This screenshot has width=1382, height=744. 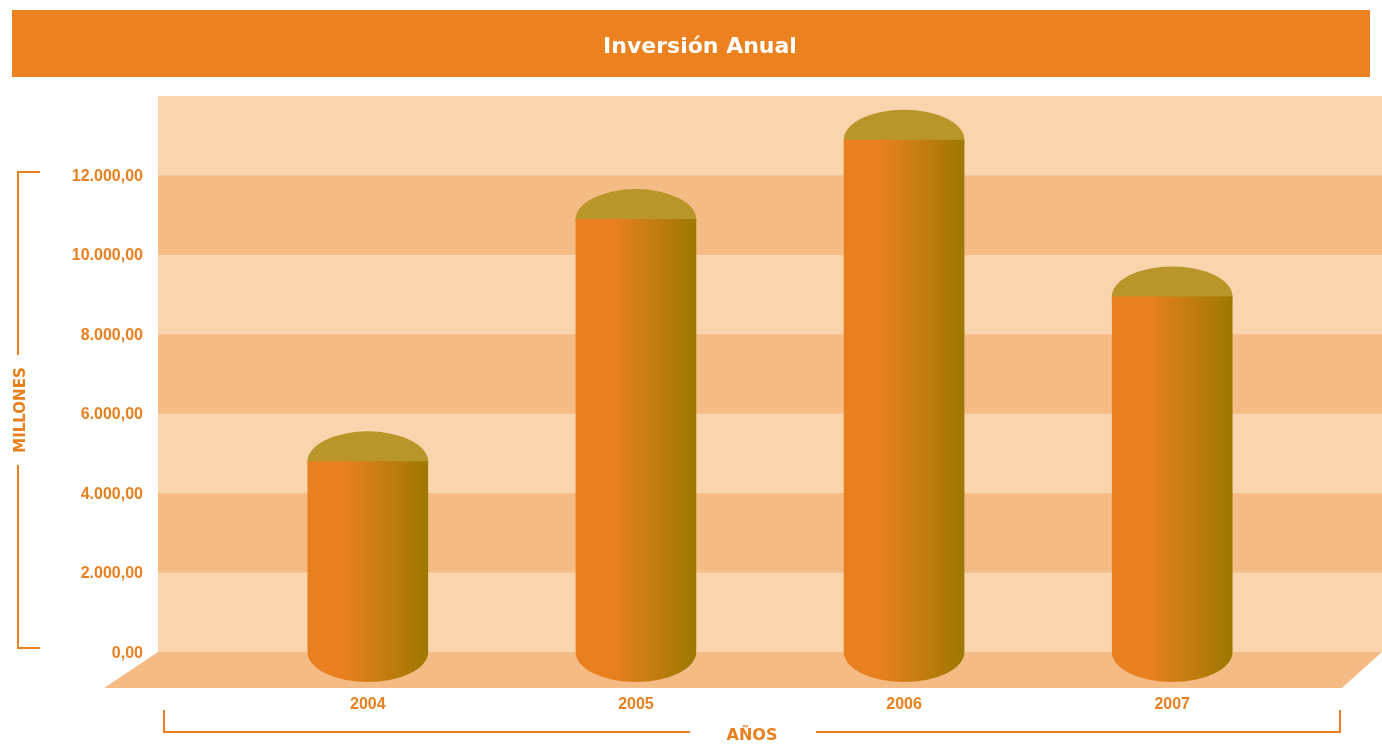 What do you see at coordinates (700, 45) in the screenshot?
I see `chart-title: Inversión Anual` at bounding box center [700, 45].